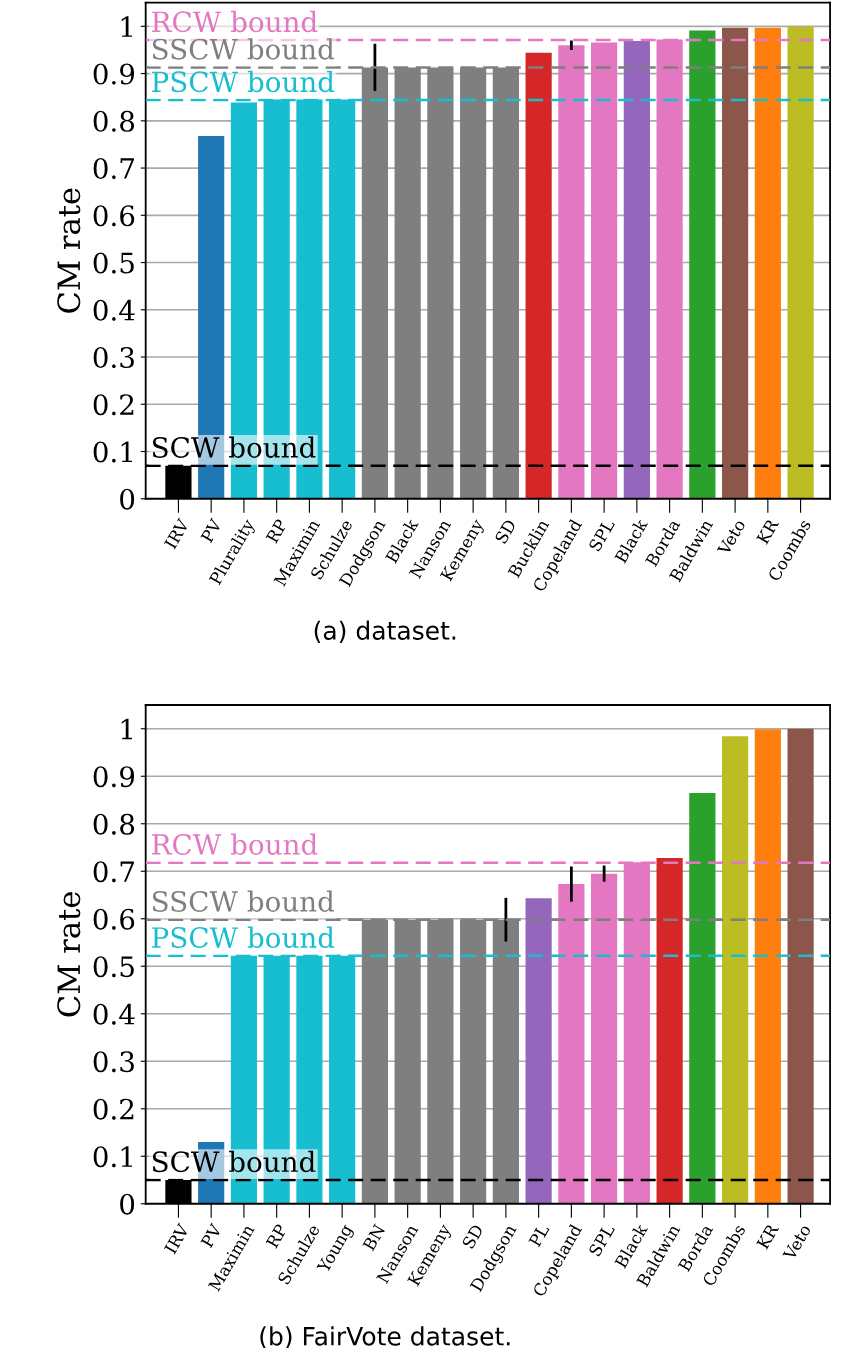 The width and height of the screenshot is (847, 1348). Describe the element at coordinates (768, 1236) in the screenshot. I see `x-tick-label: KR` at that location.